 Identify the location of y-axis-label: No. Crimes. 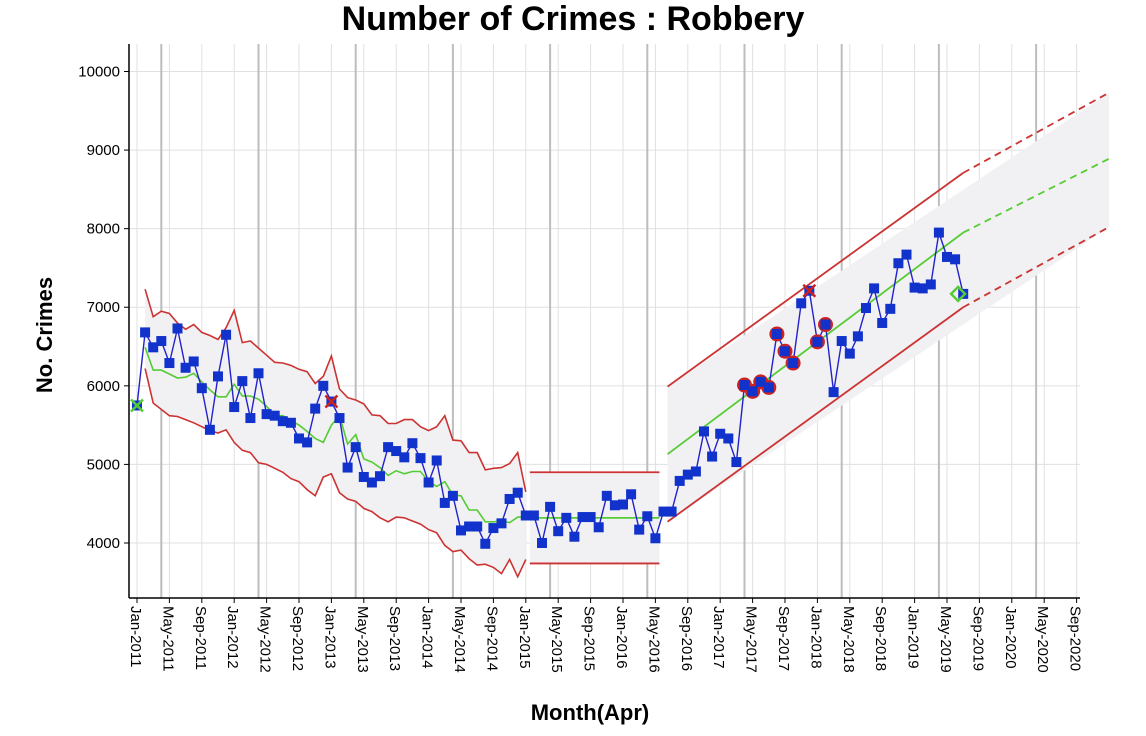
(44, 335).